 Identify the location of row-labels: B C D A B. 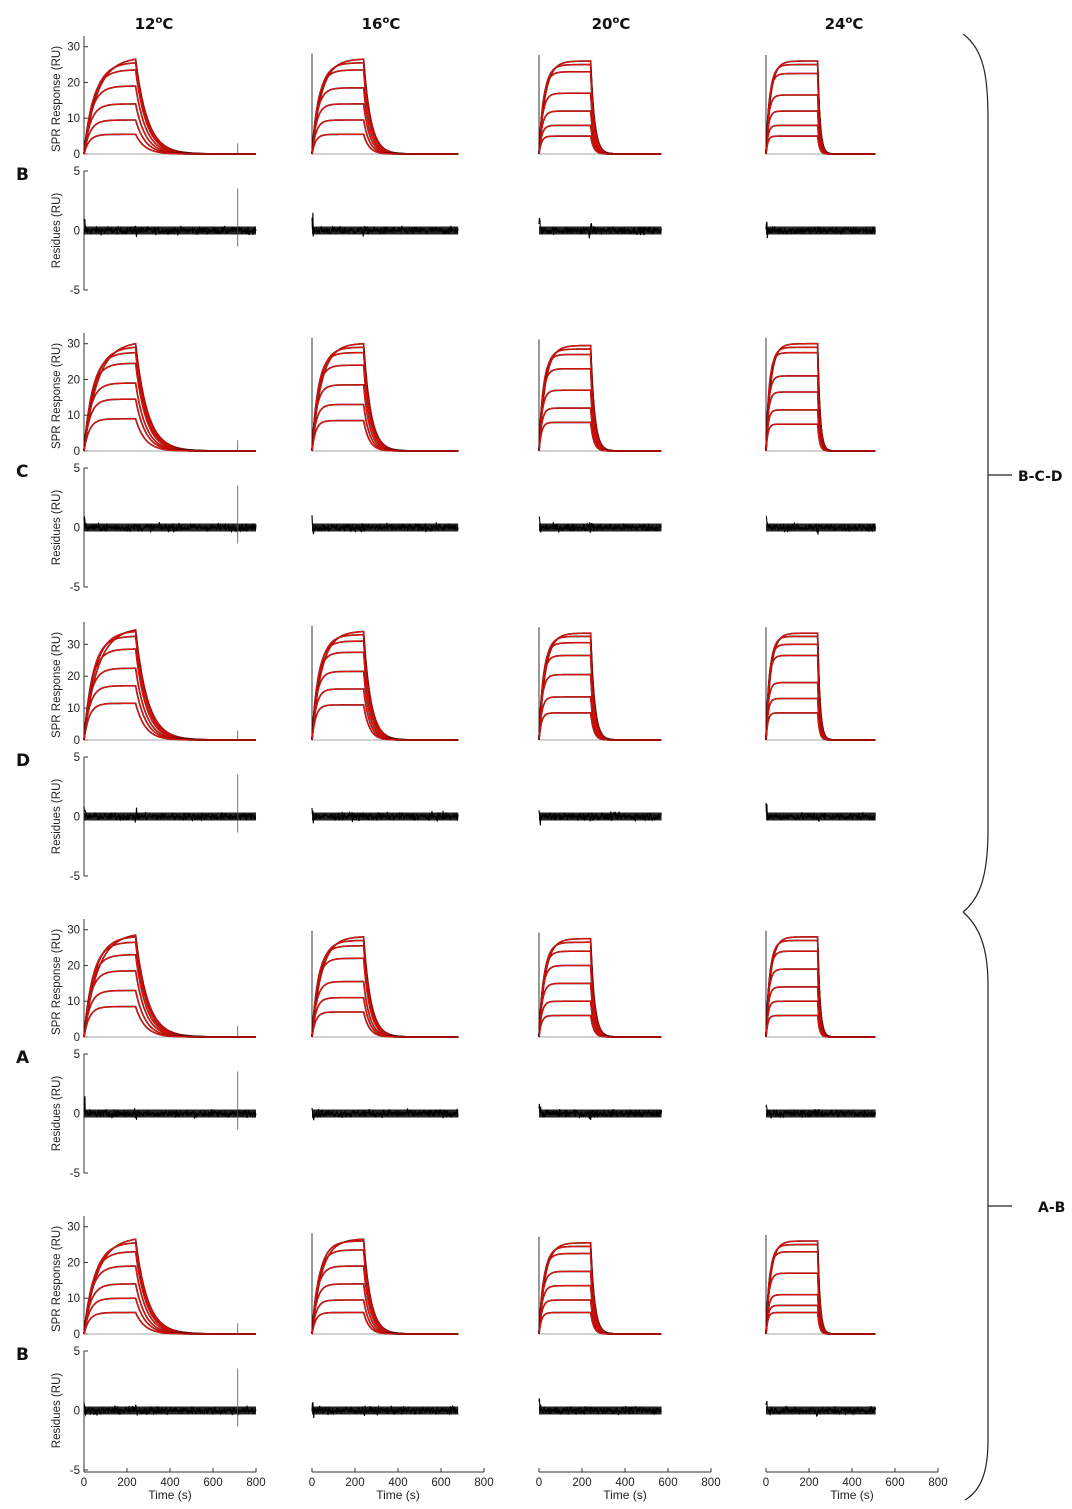
(23, 765).